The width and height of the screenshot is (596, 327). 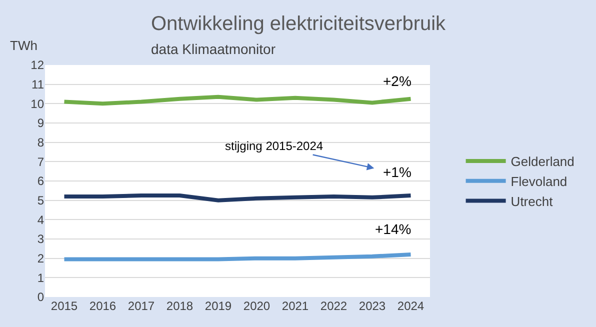 What do you see at coordinates (37, 103) in the screenshot?
I see `y-tick-label: 10` at bounding box center [37, 103].